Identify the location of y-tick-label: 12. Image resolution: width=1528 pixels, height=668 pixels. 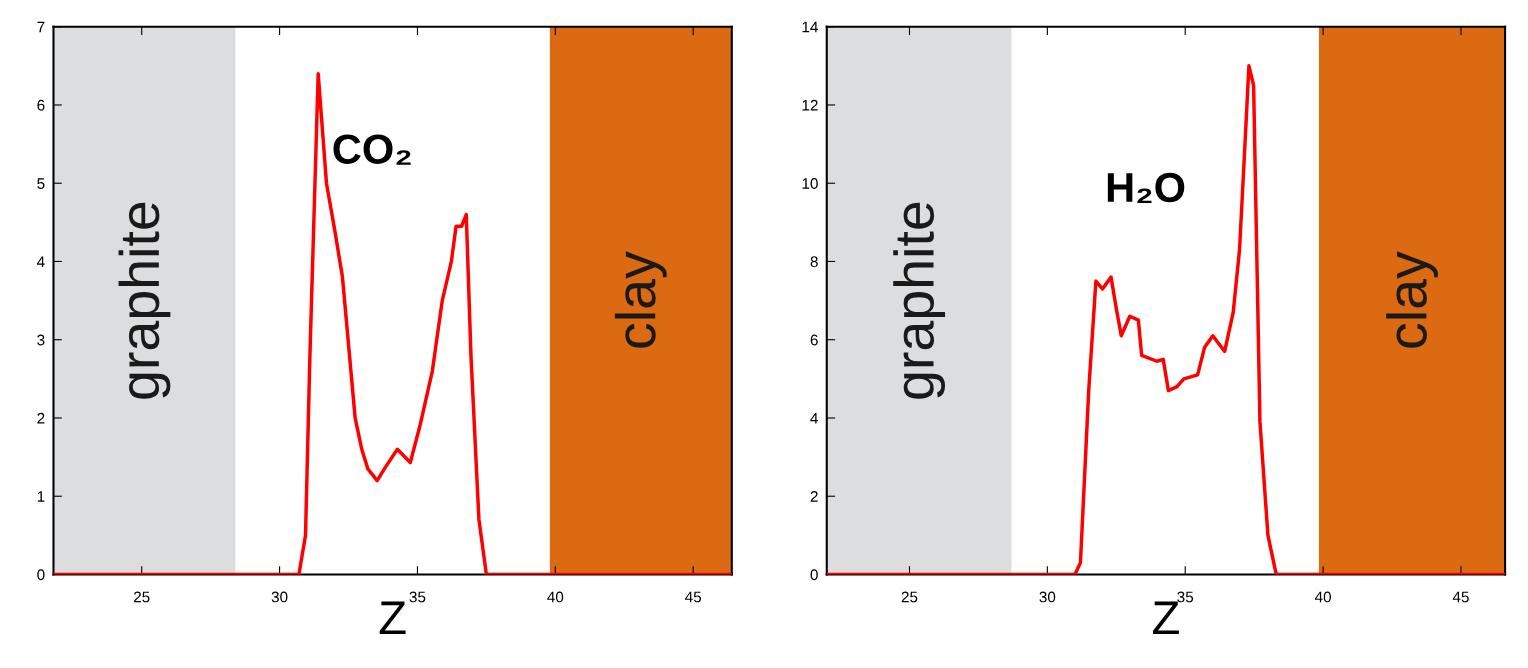
(810, 105).